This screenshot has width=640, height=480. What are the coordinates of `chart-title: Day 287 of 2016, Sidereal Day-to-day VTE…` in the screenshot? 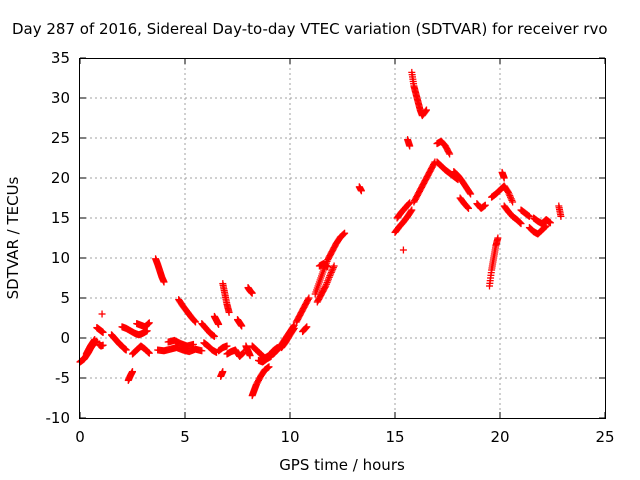 It's located at (310, 29).